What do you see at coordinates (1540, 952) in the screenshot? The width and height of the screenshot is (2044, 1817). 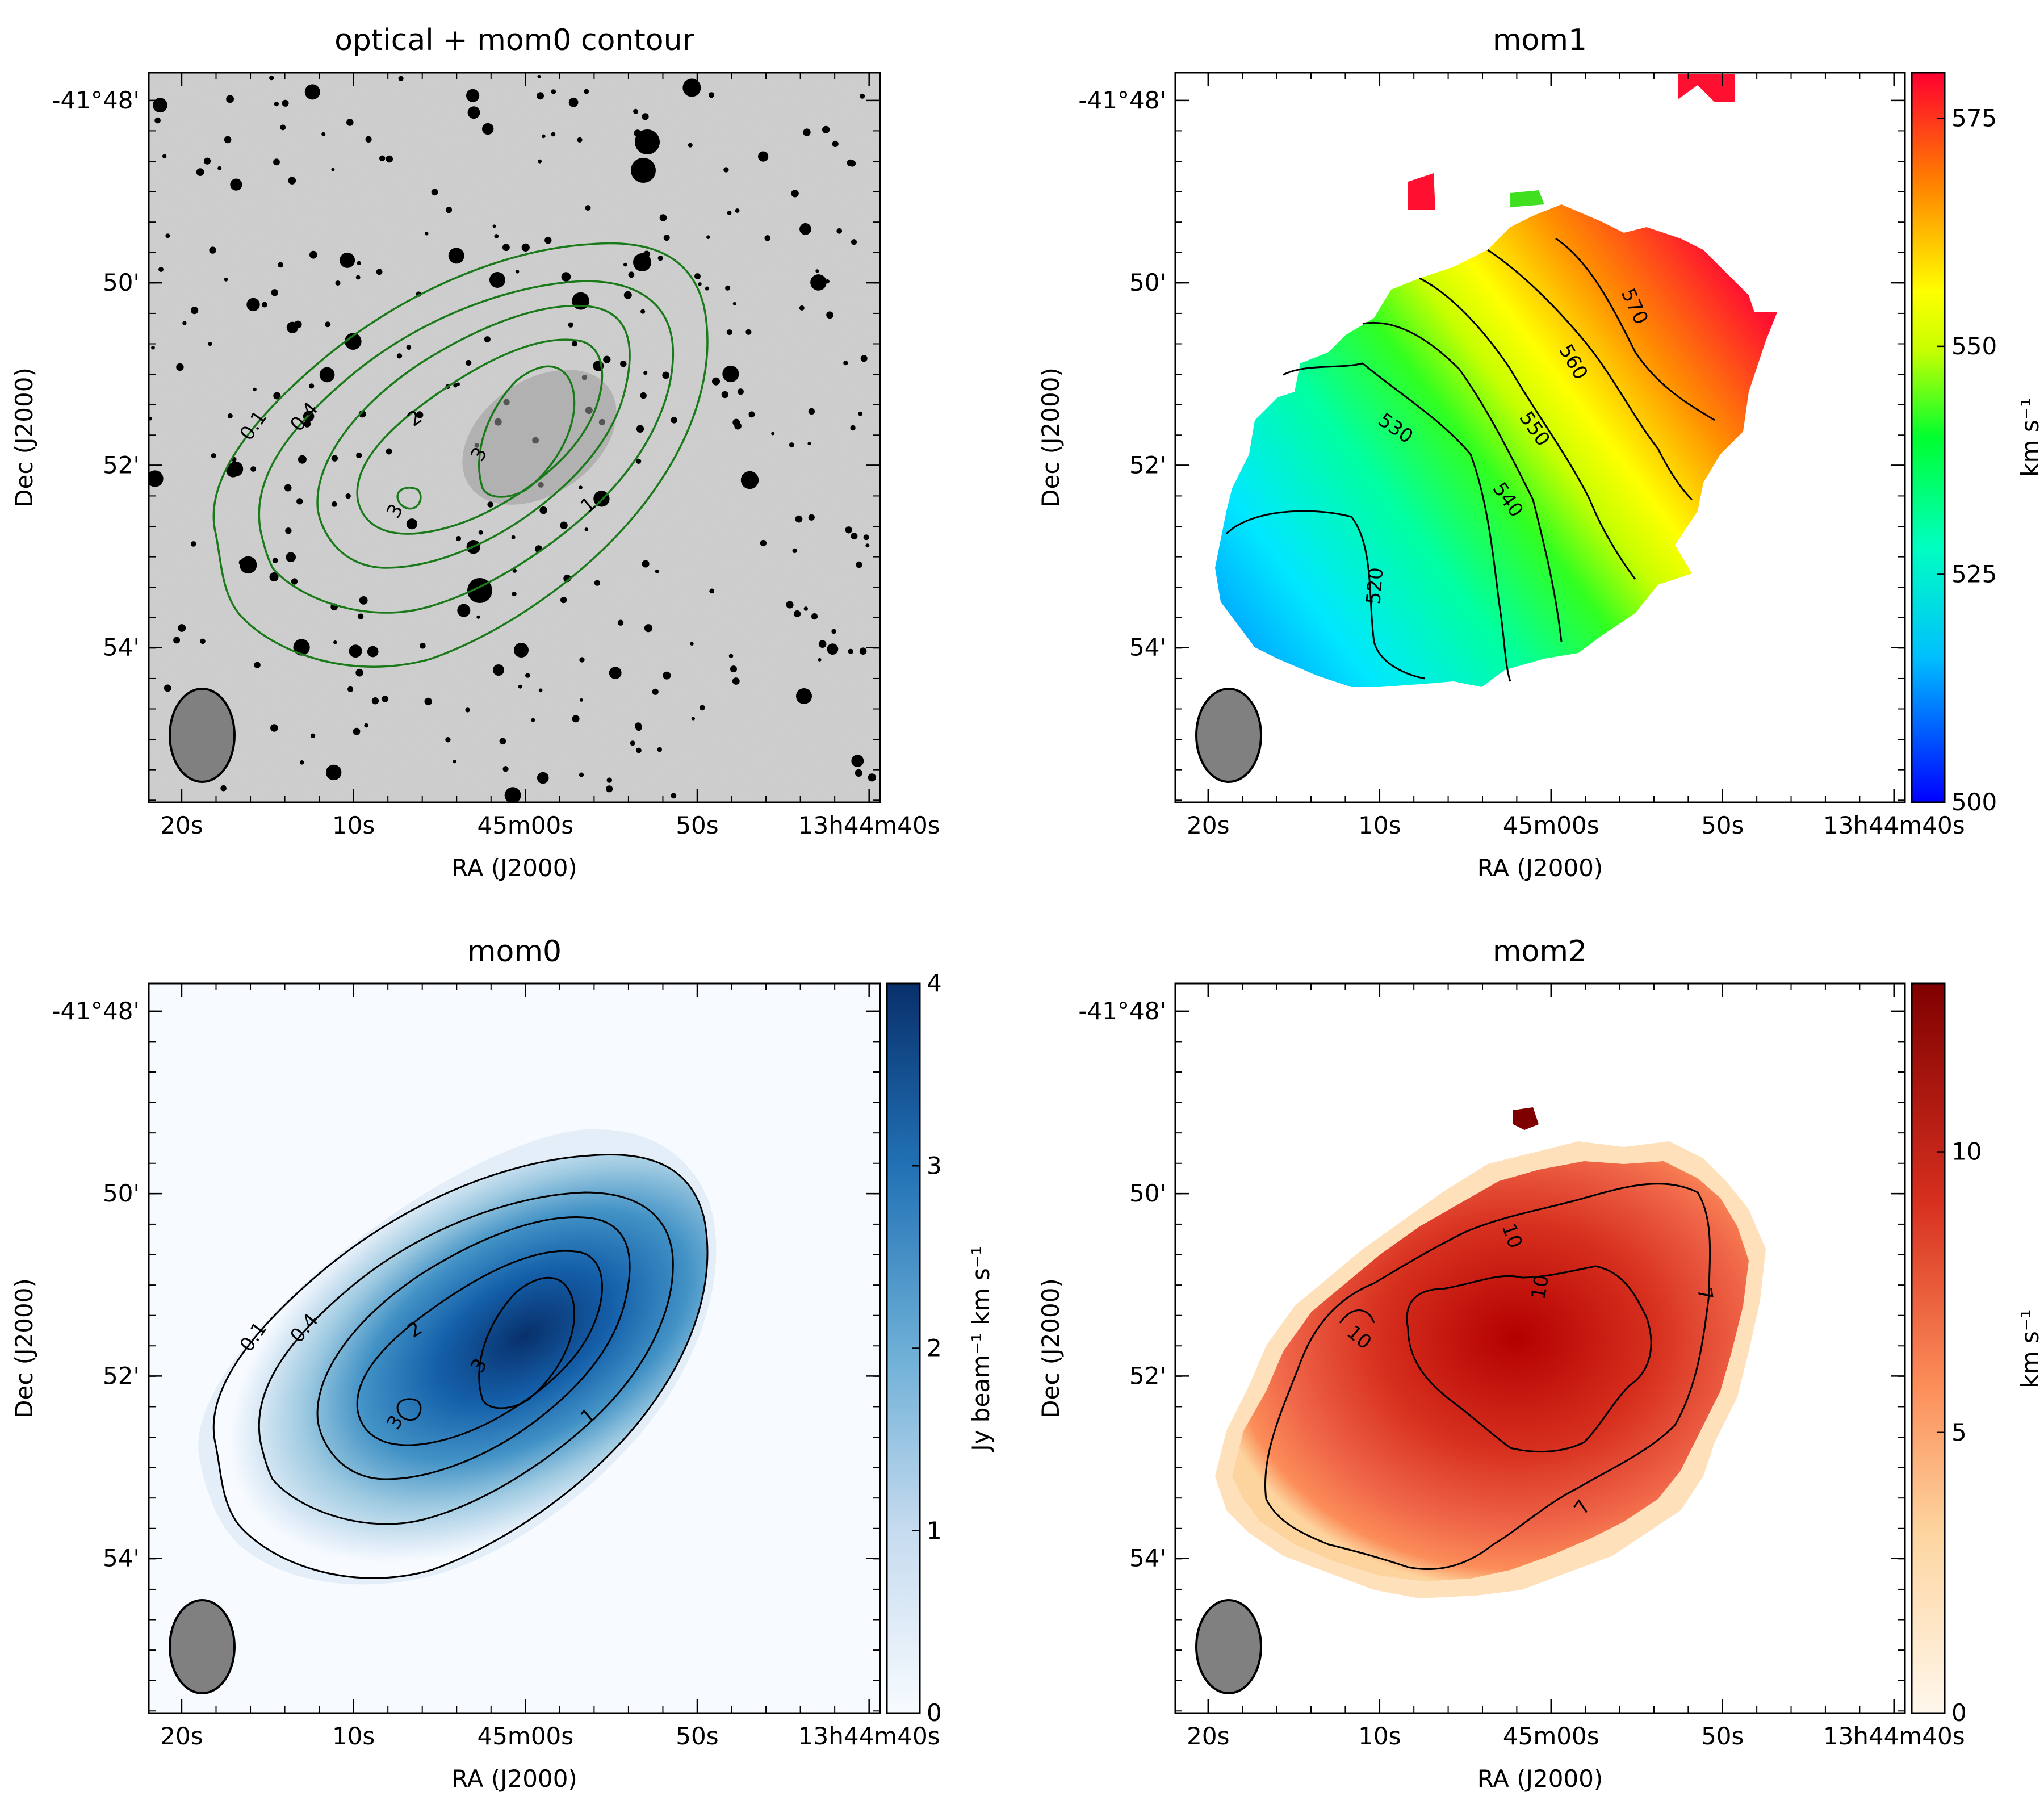 I see `panel-mom2-title: mom2` at bounding box center [1540, 952].